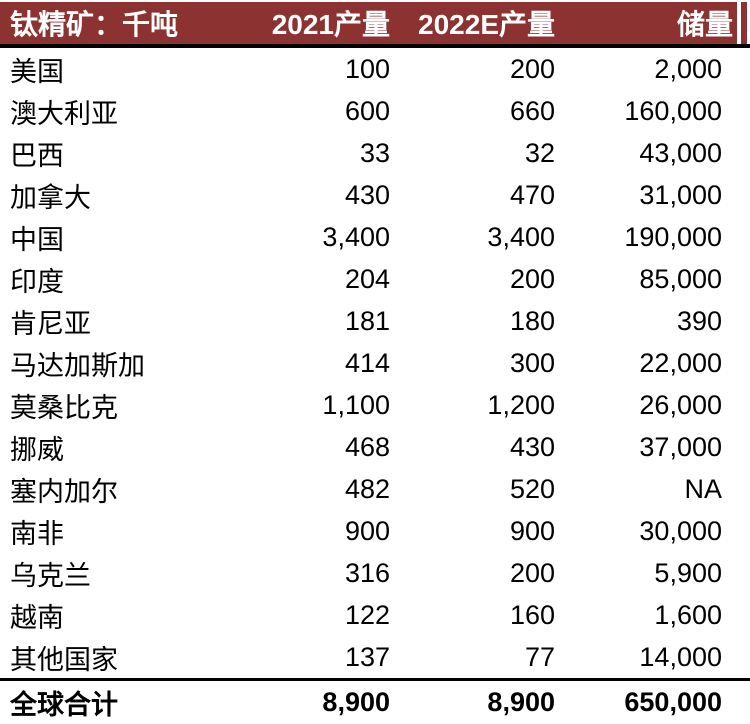 This screenshot has height=724, width=750. What do you see at coordinates (532, 194) in the screenshot?
I see `production-2022e-cell: 470` at bounding box center [532, 194].